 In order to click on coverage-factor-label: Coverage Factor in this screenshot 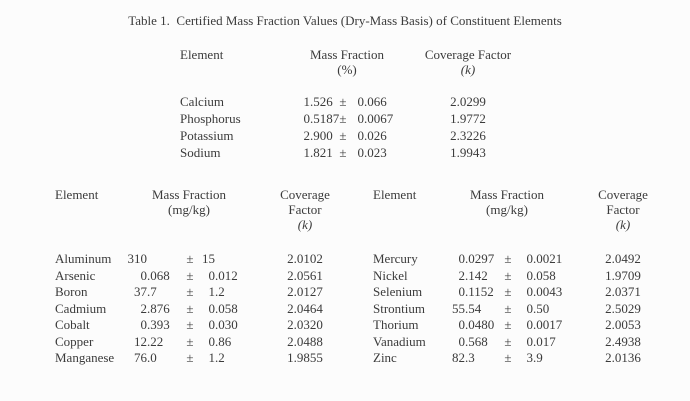, I will do `click(468, 54)`.